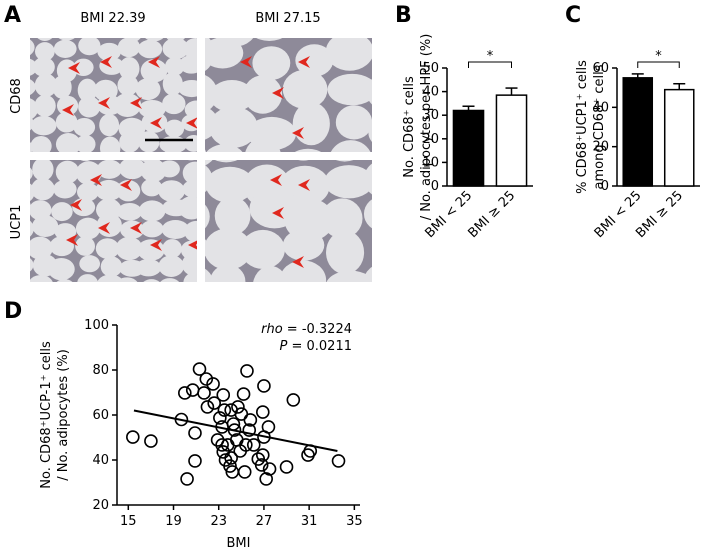 This screenshot has width=708, height=553. What do you see at coordinates (13, 311) in the screenshot?
I see `panel-letter: D` at bounding box center [13, 311].